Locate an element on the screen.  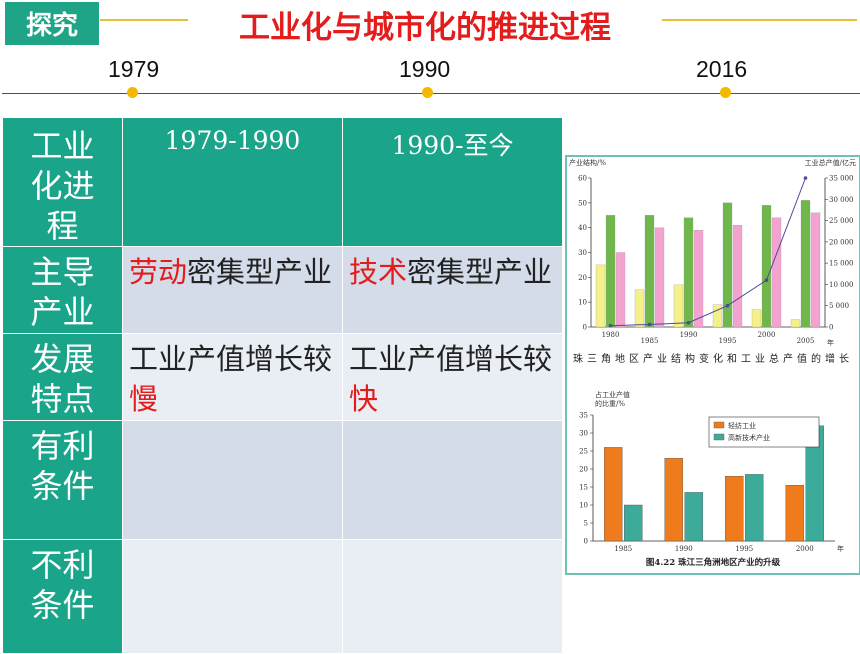
cell-disadvantages-1979 is located at coordinates (232, 596).